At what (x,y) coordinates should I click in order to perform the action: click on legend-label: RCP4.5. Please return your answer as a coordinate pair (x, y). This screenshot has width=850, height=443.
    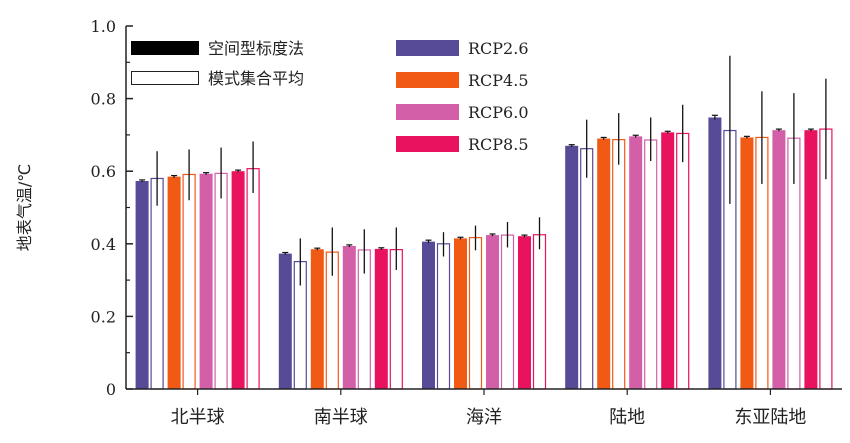
    Looking at the image, I should click on (498, 80).